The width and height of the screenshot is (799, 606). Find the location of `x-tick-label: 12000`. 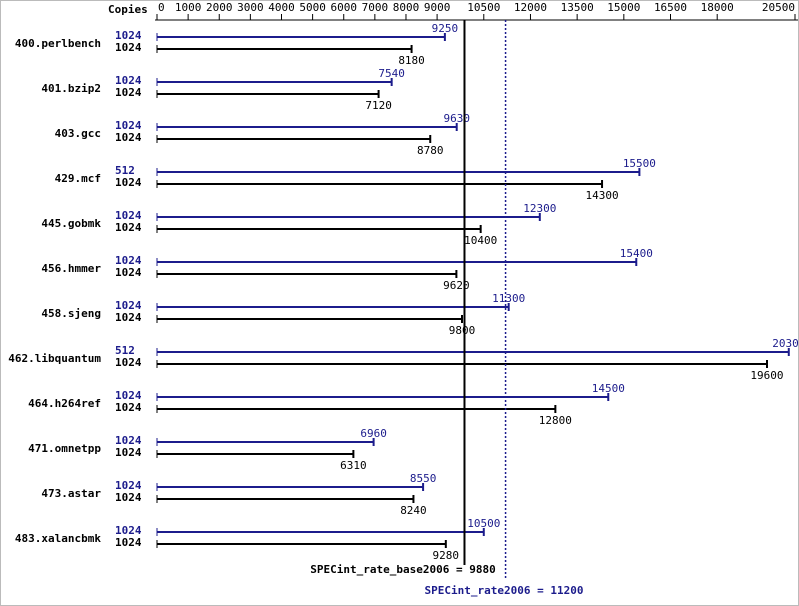

x-tick-label: 12000 is located at coordinates (530, 7).